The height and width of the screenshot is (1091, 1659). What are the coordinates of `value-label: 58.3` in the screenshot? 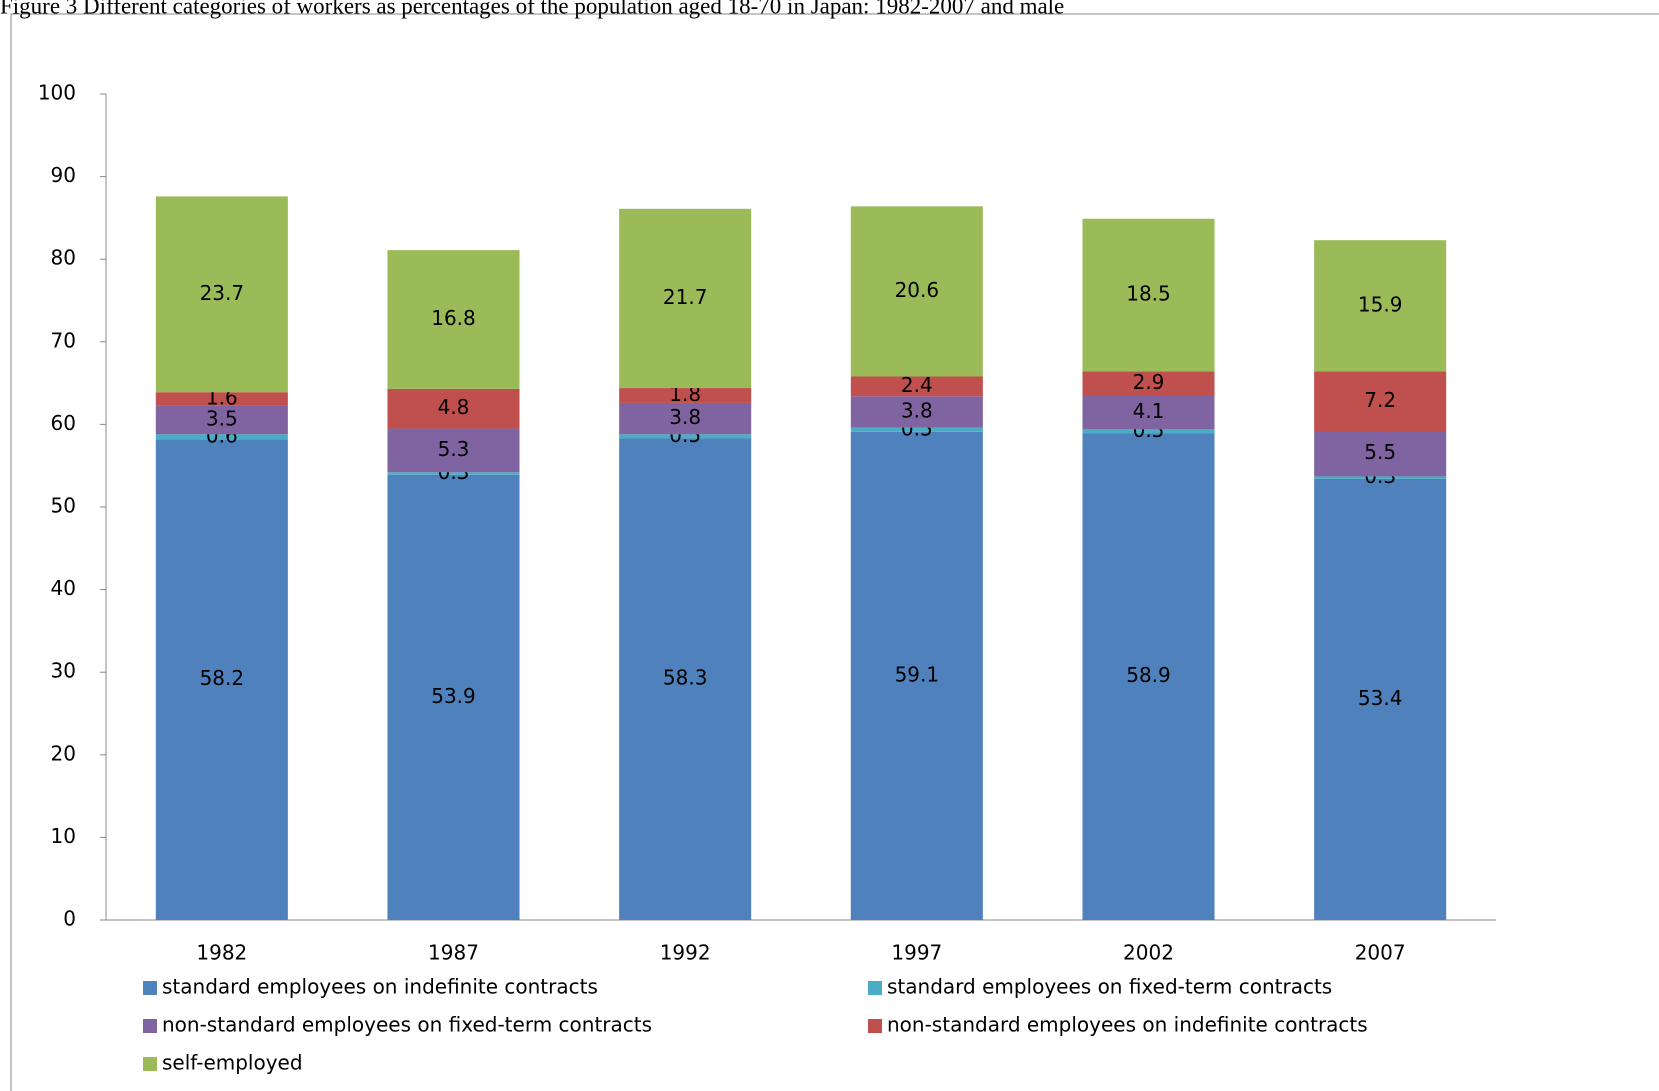 It's located at (685, 678).